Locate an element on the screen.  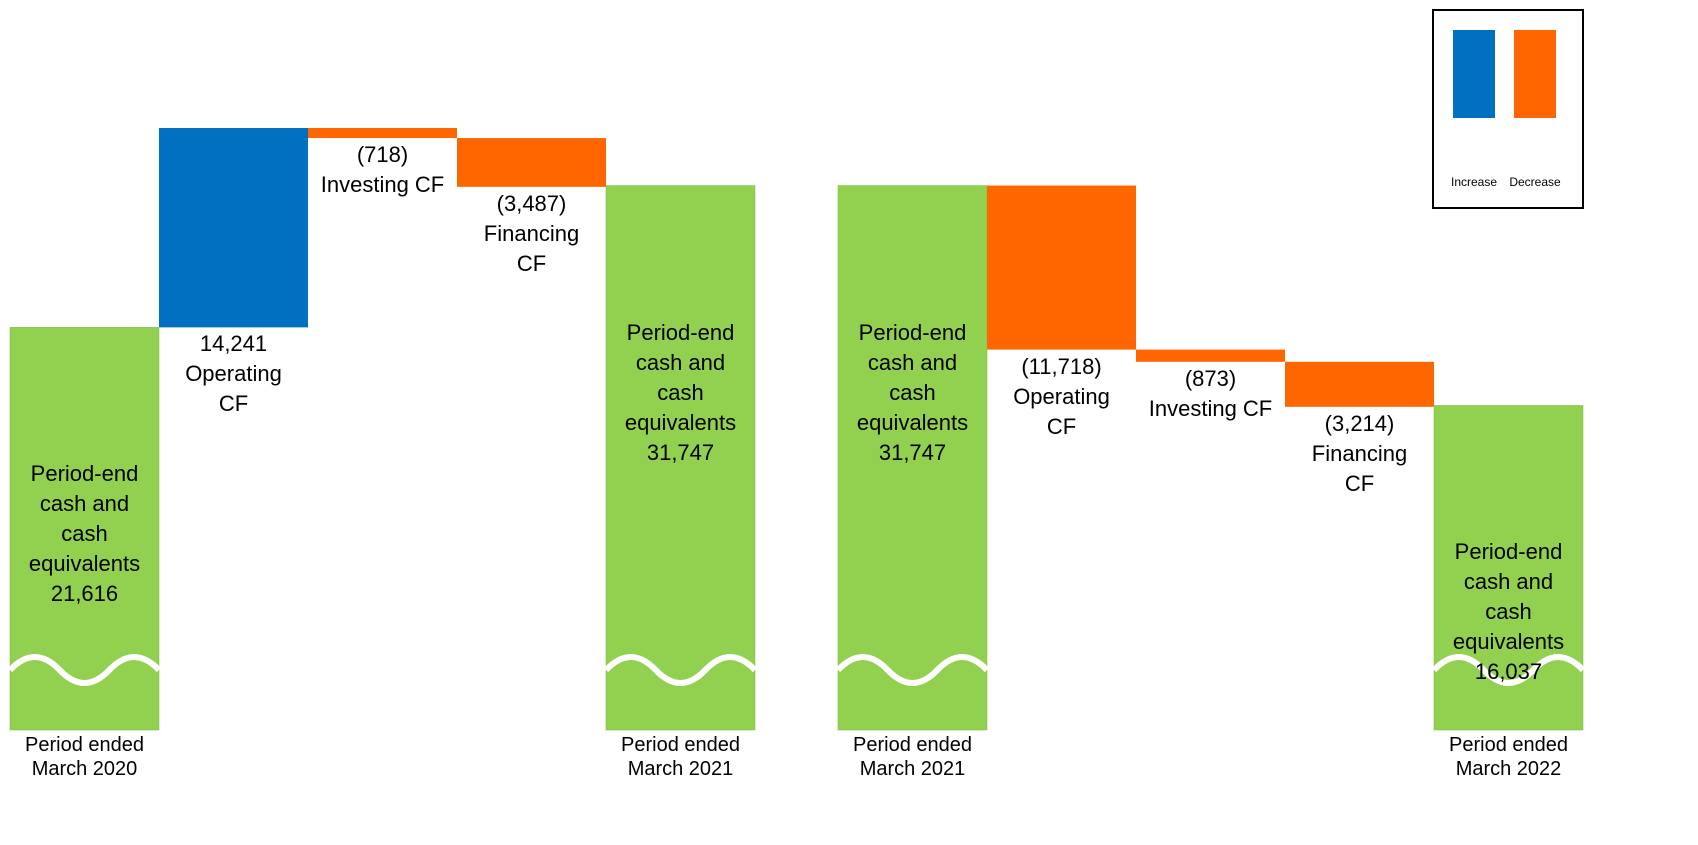
bar-label-line: (3,487) is located at coordinates (531, 203).